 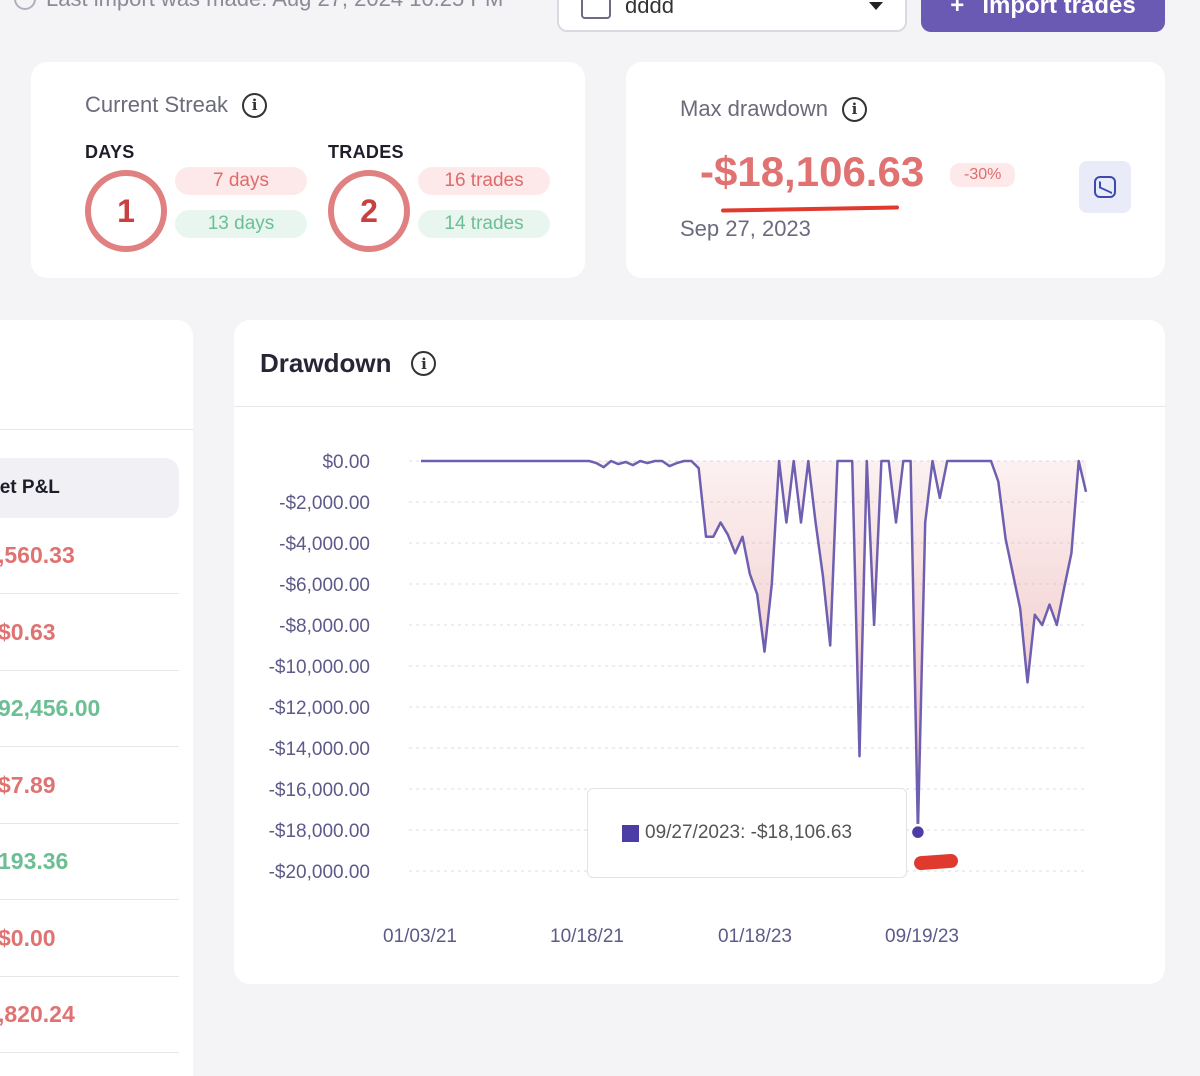 I want to click on net-pnl-value: $7.89, so click(x=28, y=784).